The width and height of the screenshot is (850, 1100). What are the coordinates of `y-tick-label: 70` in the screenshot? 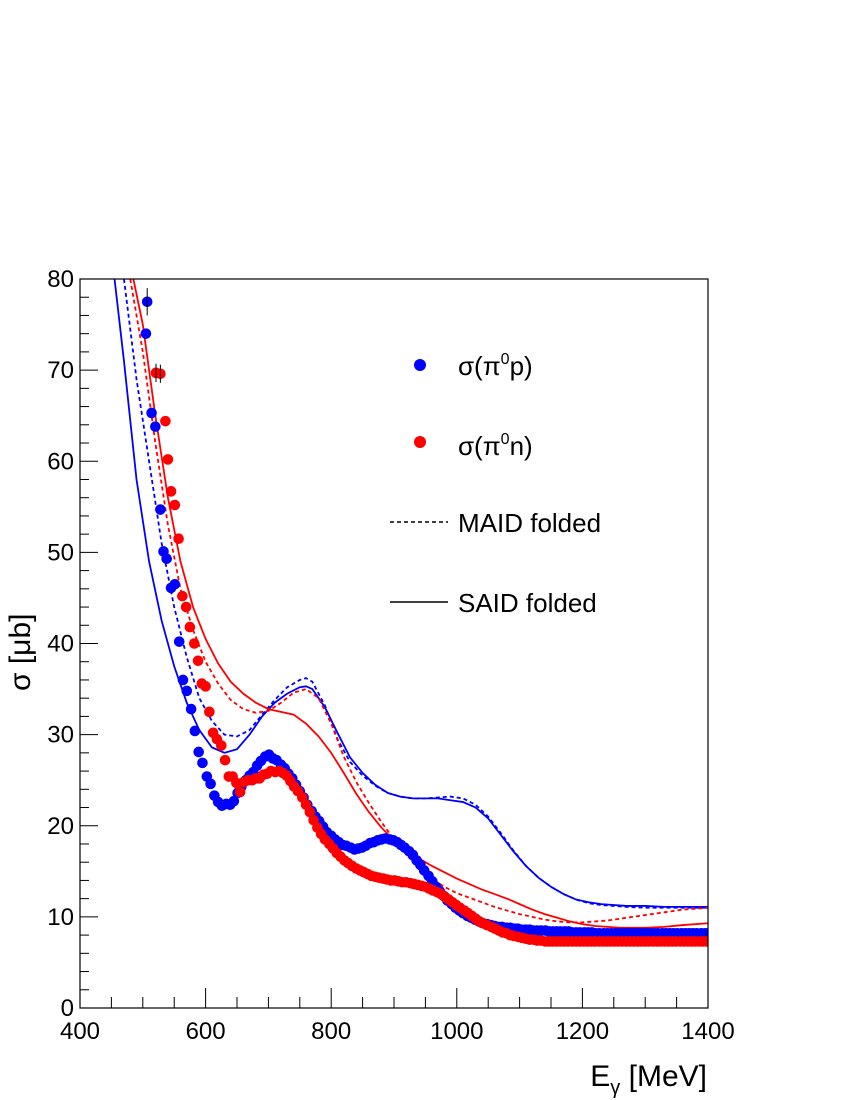 It's located at (60, 370).